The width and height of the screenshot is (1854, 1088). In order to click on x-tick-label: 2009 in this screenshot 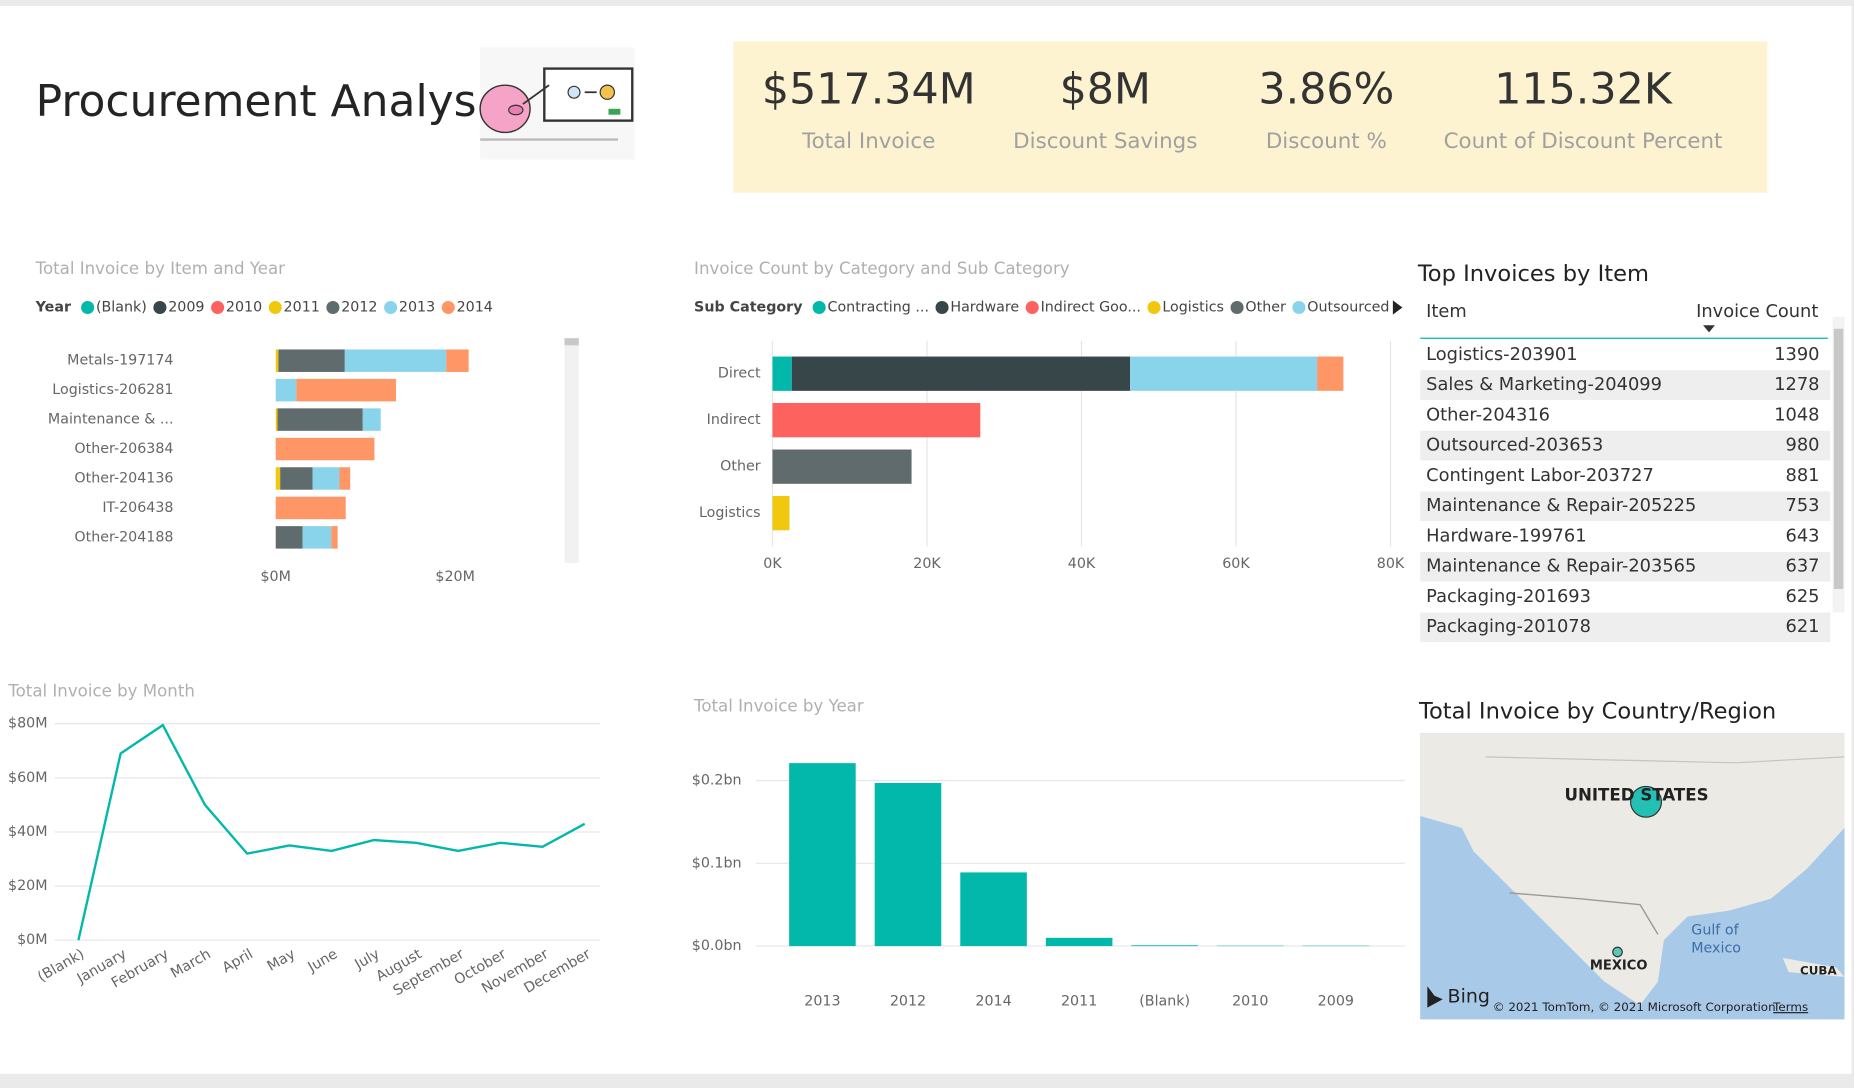, I will do `click(1336, 1002)`.